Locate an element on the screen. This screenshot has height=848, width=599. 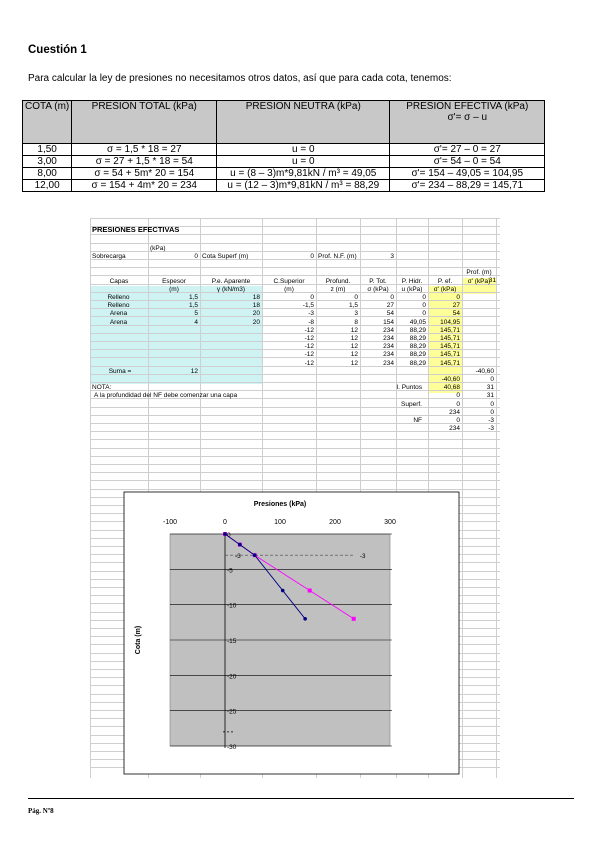
sheet-cell: -1,5 is located at coordinates (308, 306).